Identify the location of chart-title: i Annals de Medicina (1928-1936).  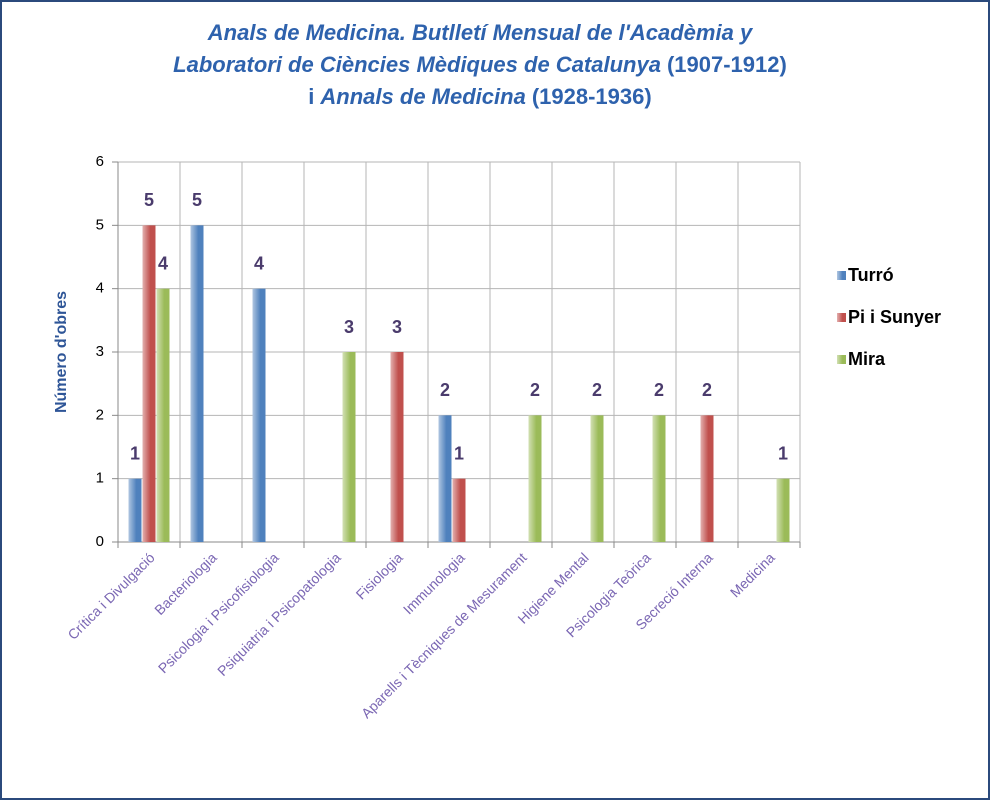
(479, 96).